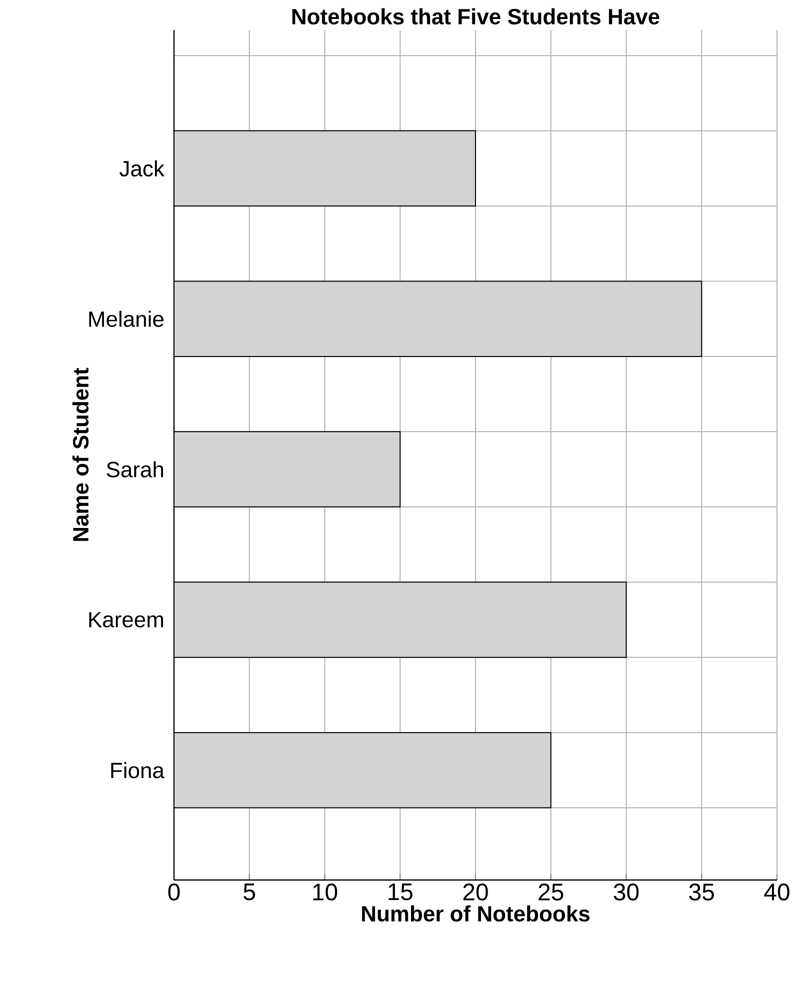 The height and width of the screenshot is (982, 800). Describe the element at coordinates (475, 892) in the screenshot. I see `x-tick-label: 20` at that location.